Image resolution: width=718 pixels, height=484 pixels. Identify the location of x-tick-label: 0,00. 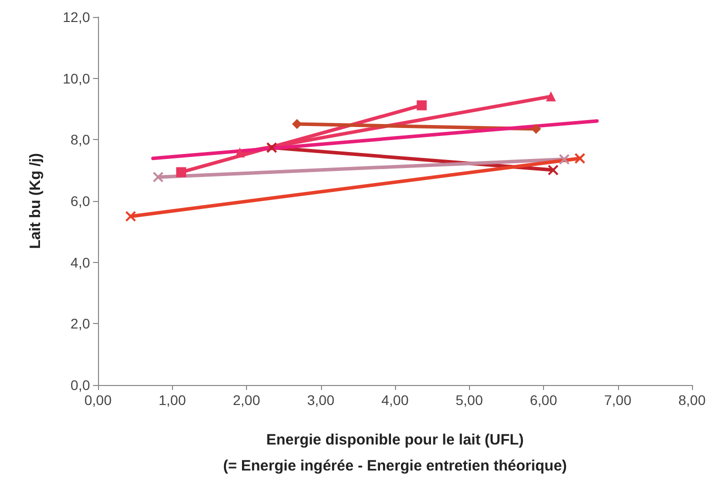
(98, 400).